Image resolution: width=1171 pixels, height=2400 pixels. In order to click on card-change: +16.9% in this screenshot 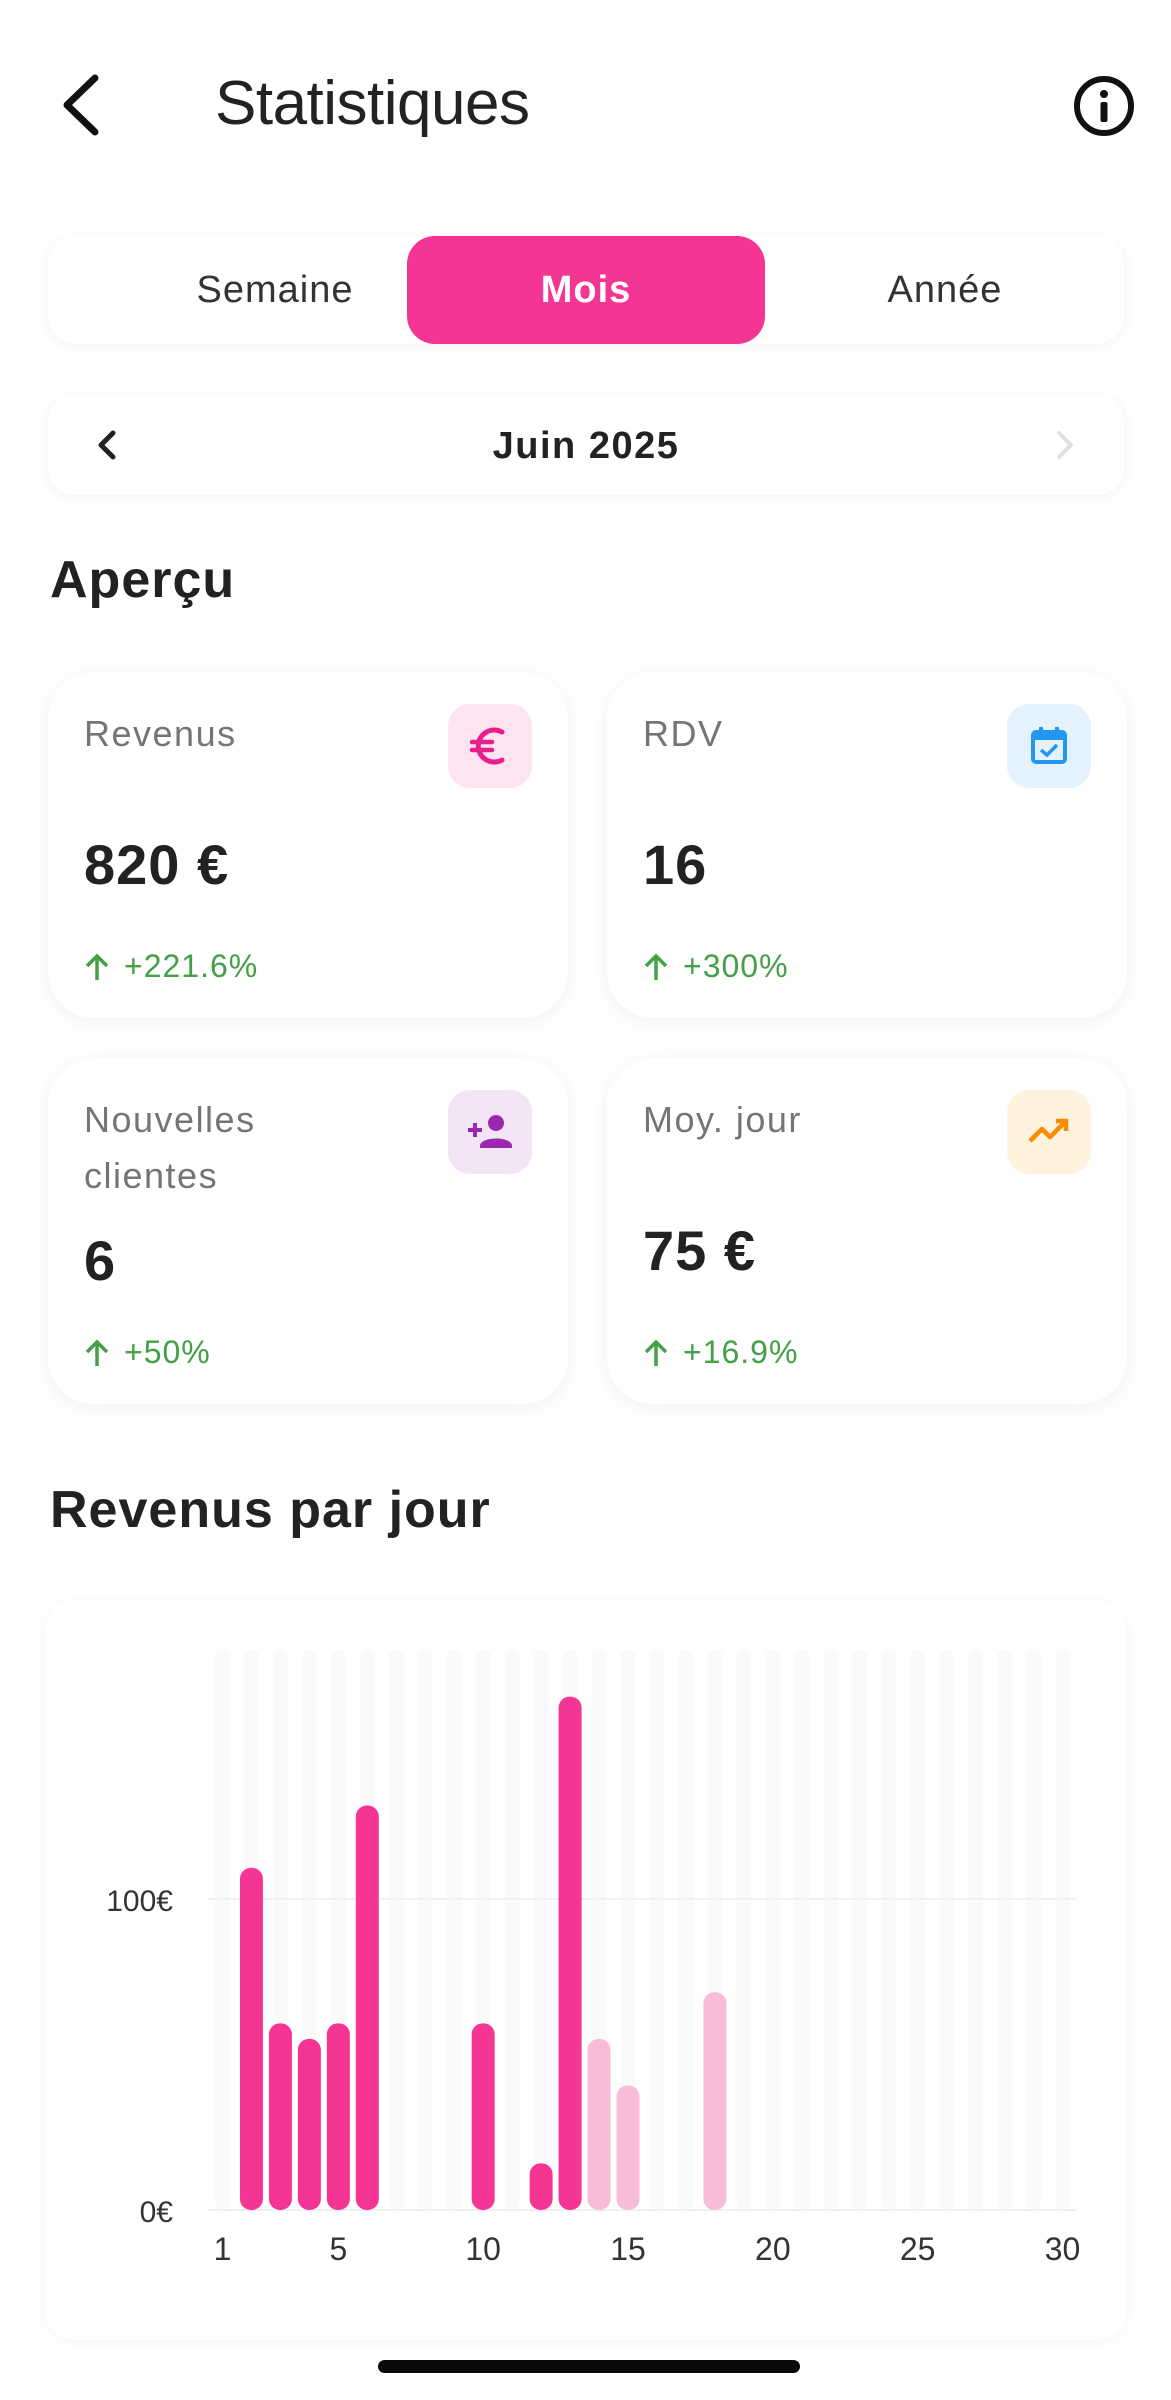, I will do `click(720, 1352)`.